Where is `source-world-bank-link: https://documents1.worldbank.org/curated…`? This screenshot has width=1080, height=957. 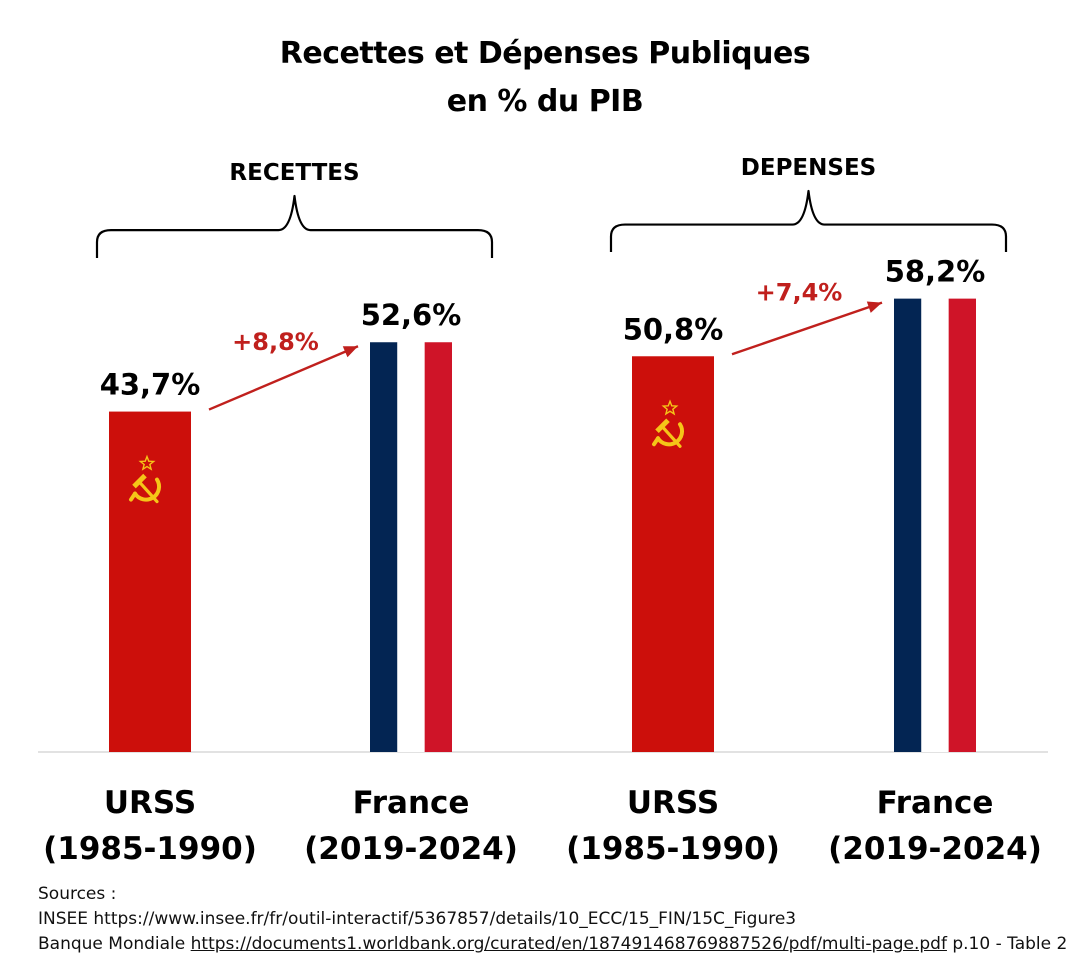 source-world-bank-link: https://documents1.worldbank.org/curated… is located at coordinates (568, 944).